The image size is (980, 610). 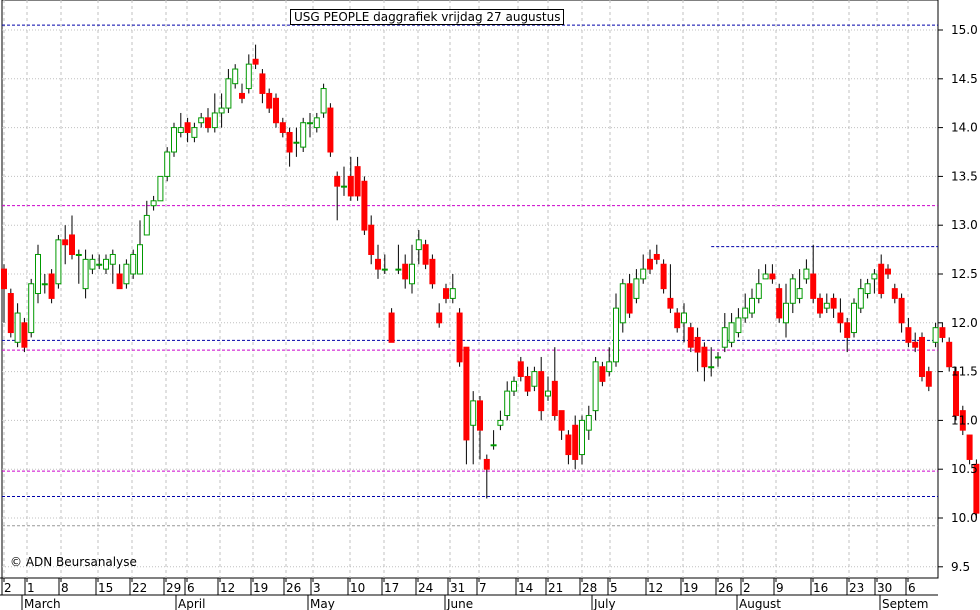 I want to click on y-tick-label: 14.5, so click(x=964, y=79).